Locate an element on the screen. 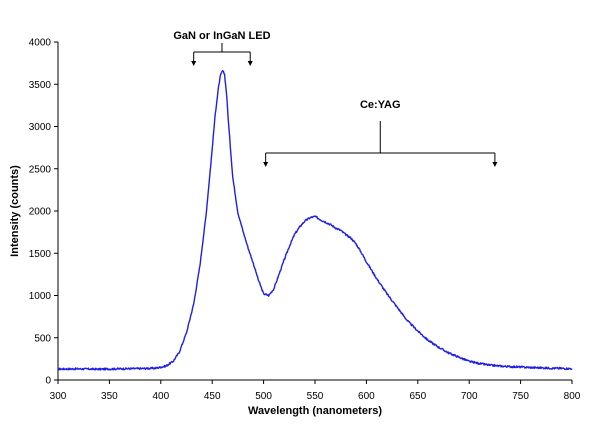  x-tick-label: 600 is located at coordinates (366, 396).